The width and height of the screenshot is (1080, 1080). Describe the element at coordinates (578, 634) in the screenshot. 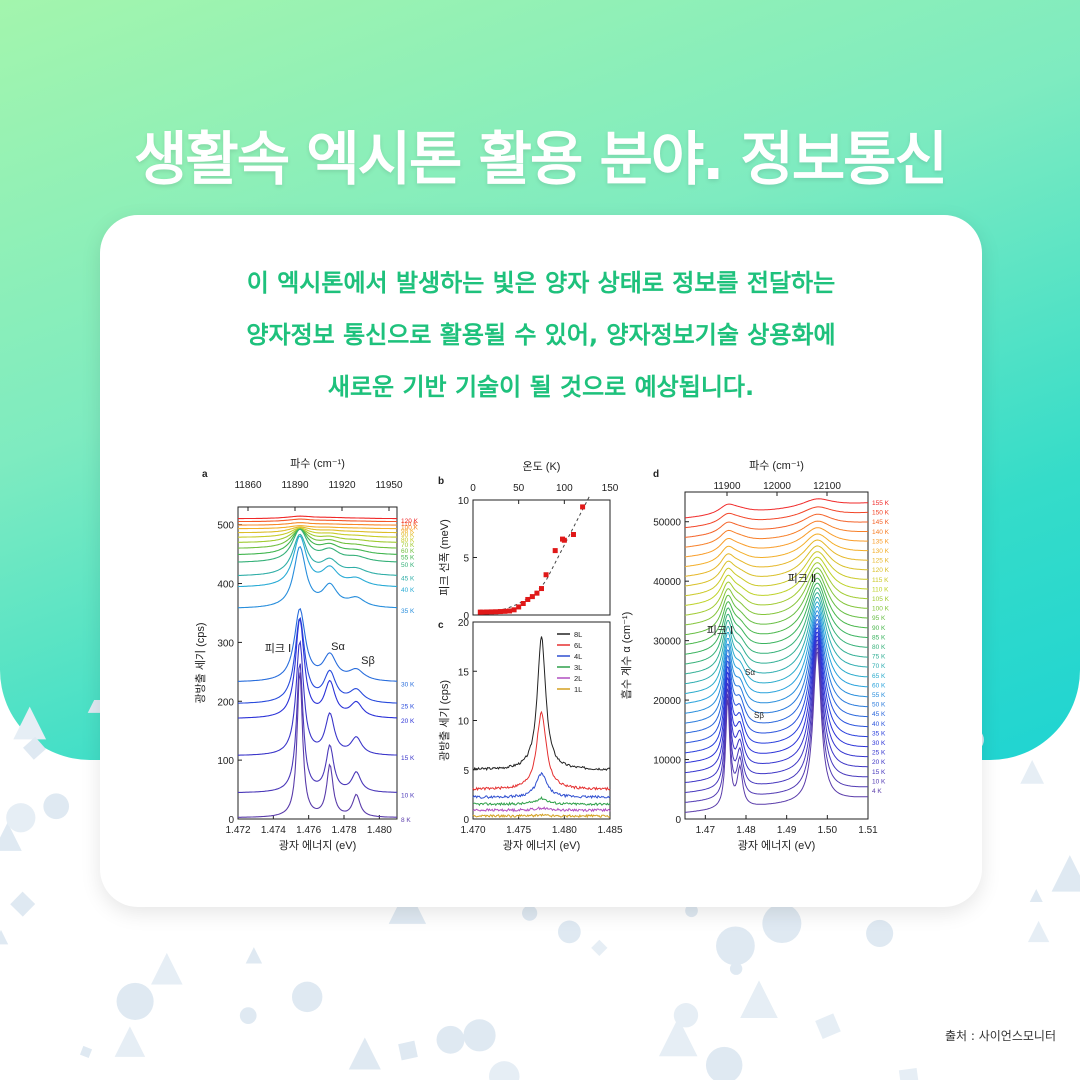

I see `legend-label: 8L` at that location.